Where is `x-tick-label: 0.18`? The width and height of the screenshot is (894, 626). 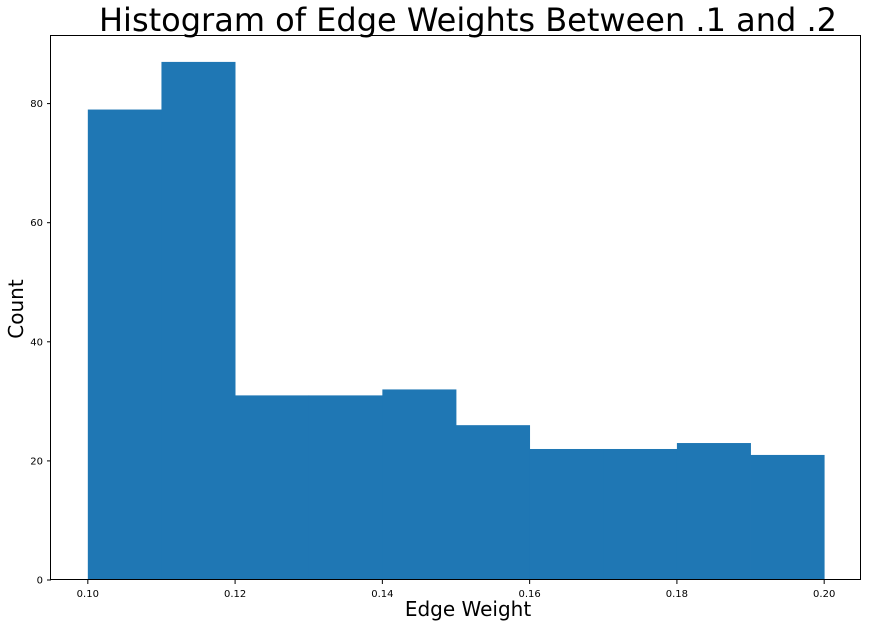
x-tick-label: 0.18 is located at coordinates (677, 594).